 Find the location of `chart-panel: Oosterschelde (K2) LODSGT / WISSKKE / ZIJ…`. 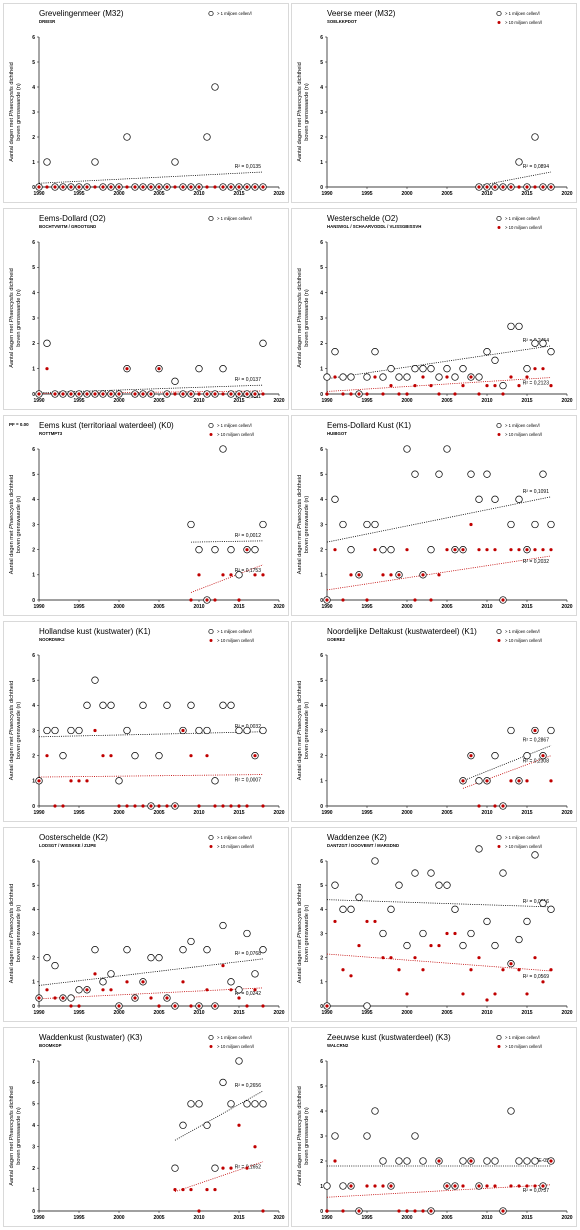

chart-panel: Oosterschelde (K2) LODSGT / WISSKKE / ZIJ… is located at coordinates (146, 924).